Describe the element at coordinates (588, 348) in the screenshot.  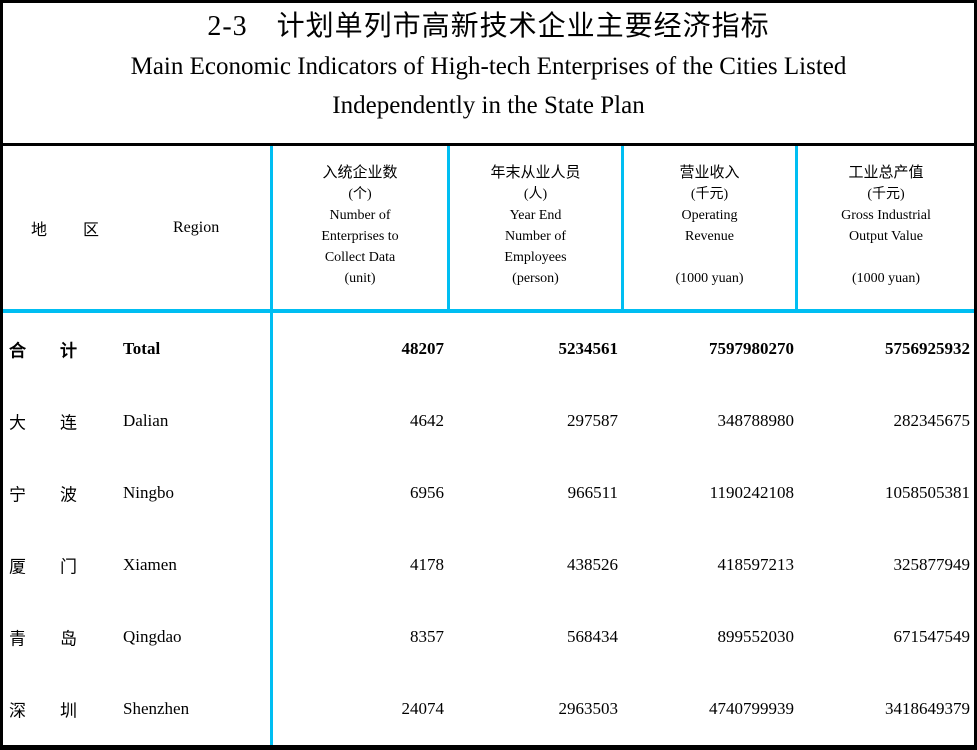
I see `value-employees: 5234561` at that location.